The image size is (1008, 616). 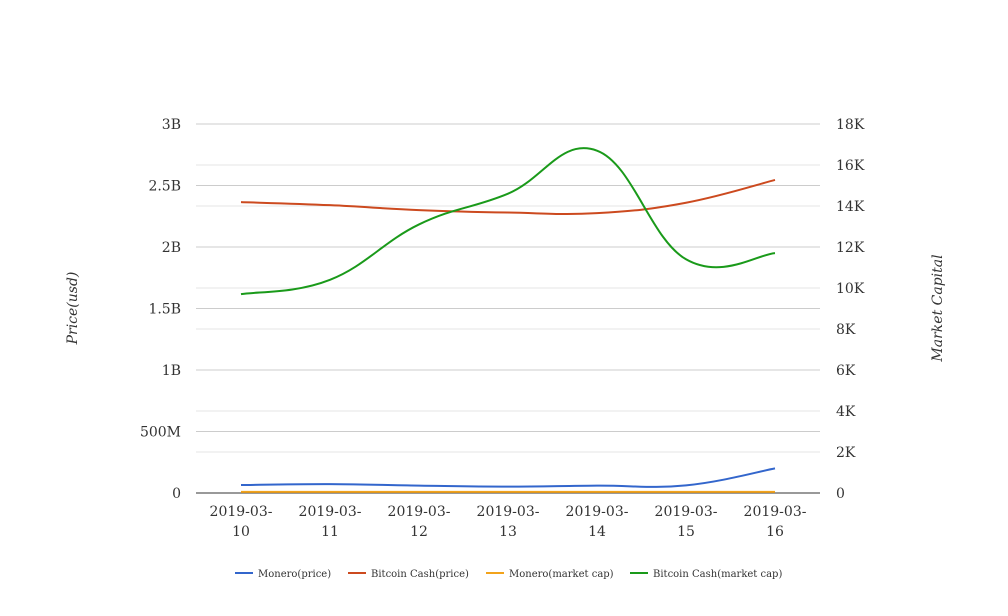 What do you see at coordinates (294, 574) in the screenshot?
I see `legend-label: Monero(price)` at bounding box center [294, 574].